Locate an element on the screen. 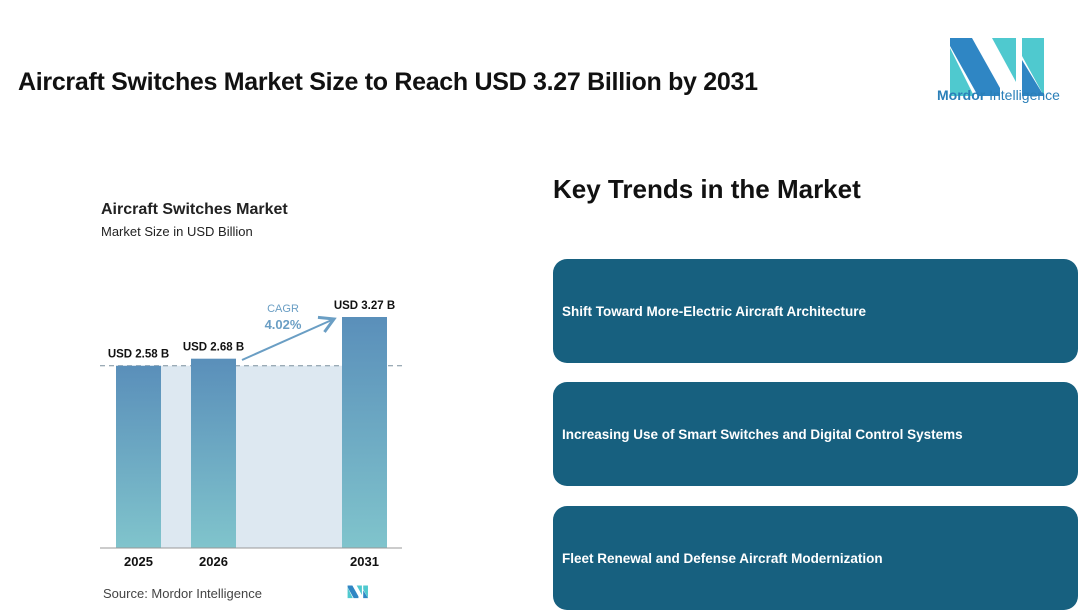 The image size is (1080, 614). x-tick-label: 2031 is located at coordinates (364, 561).